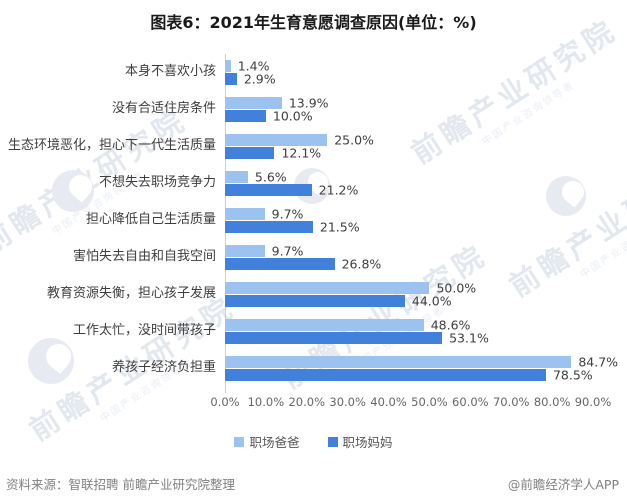  What do you see at coordinates (163, 109) in the screenshot?
I see `category-label: 没有合适住房条件` at bounding box center [163, 109].